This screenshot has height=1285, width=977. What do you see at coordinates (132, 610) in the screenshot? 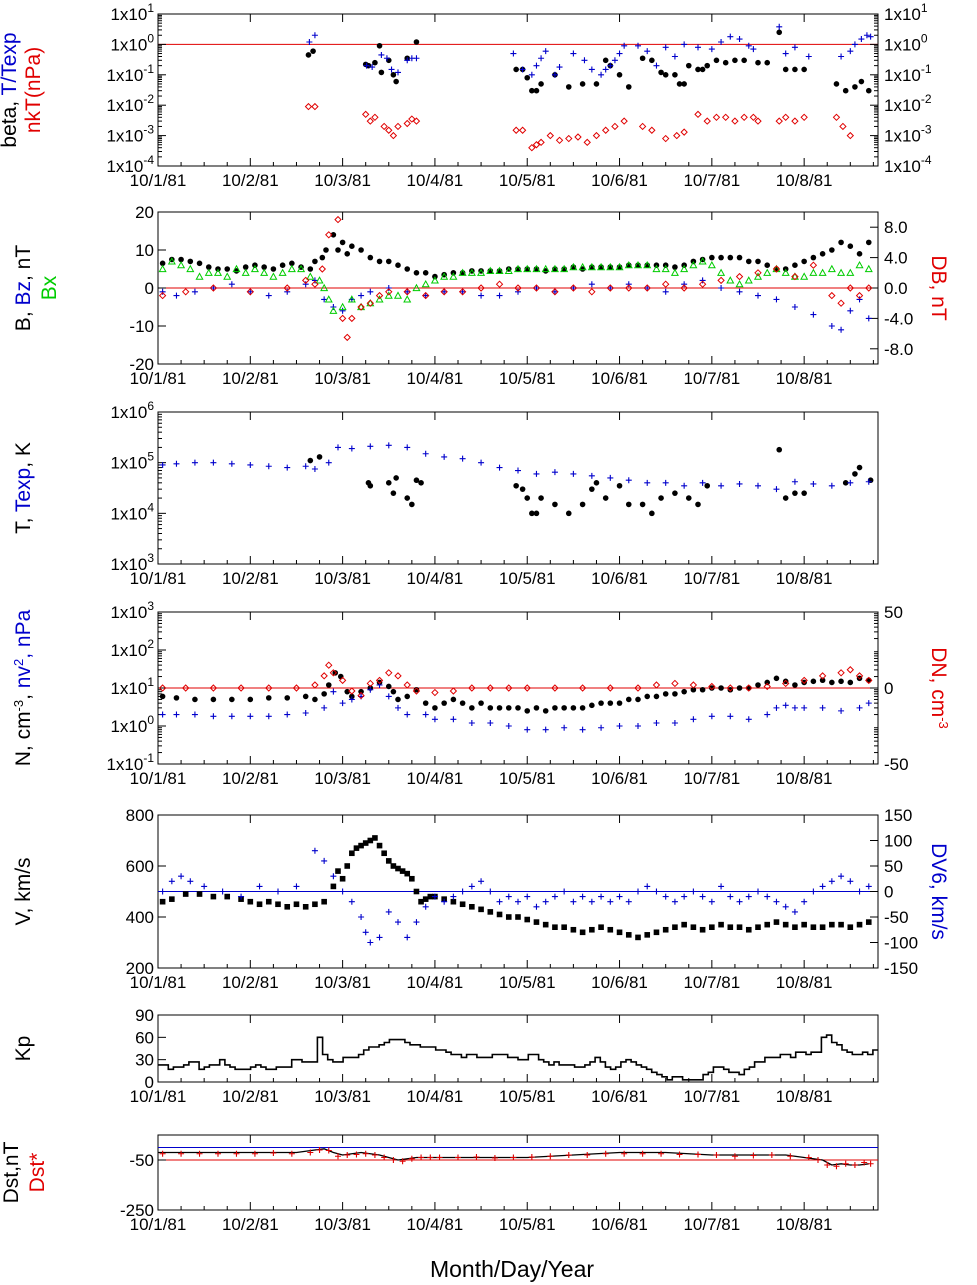
I see `y-tick-label: 1x10³` at bounding box center [132, 610].